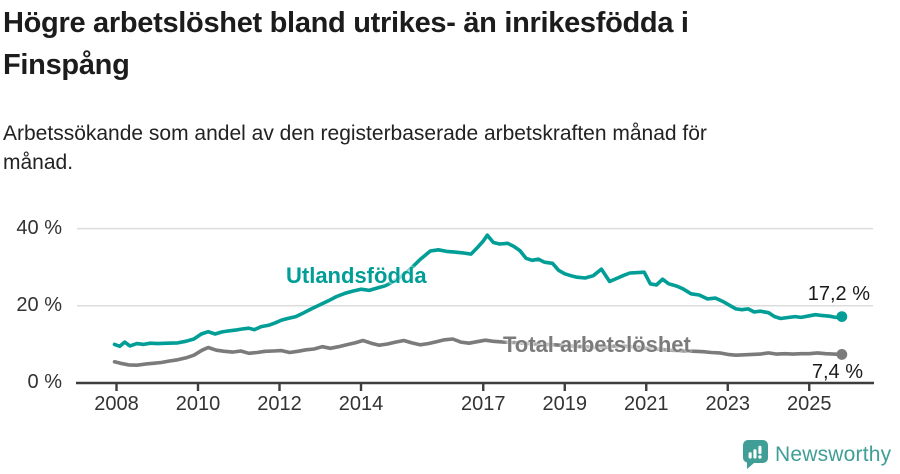 The height and width of the screenshot is (474, 900). What do you see at coordinates (279, 404) in the screenshot?
I see `x-axis-label: 2012` at bounding box center [279, 404].